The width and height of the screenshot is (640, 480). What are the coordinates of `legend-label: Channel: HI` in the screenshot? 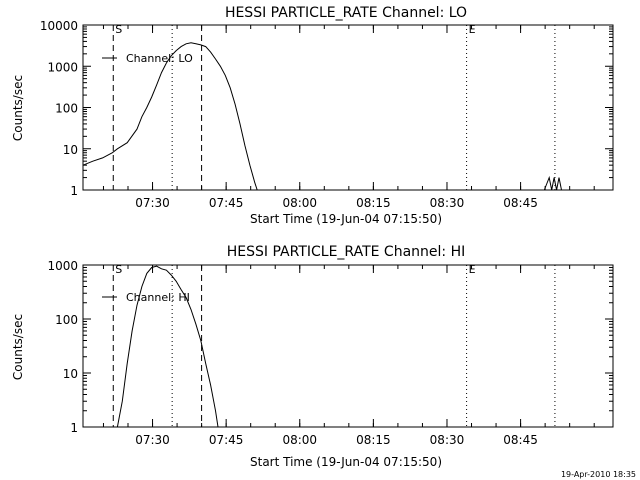 It's located at (158, 297).